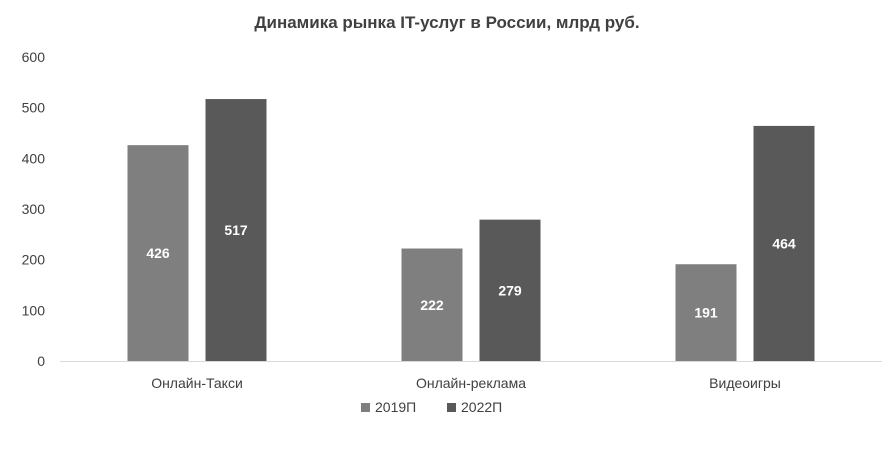 Image resolution: width=893 pixels, height=476 pixels. I want to click on legend: 2019П 2022П, so click(431, 407).